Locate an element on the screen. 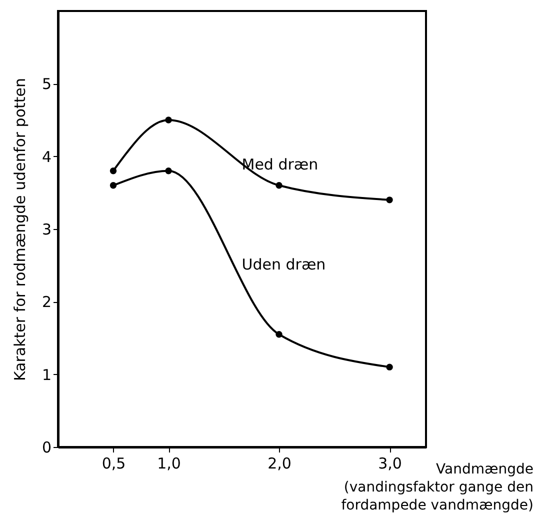 This screenshot has height=516, width=535. y-tick-label: 2 is located at coordinates (47, 302).